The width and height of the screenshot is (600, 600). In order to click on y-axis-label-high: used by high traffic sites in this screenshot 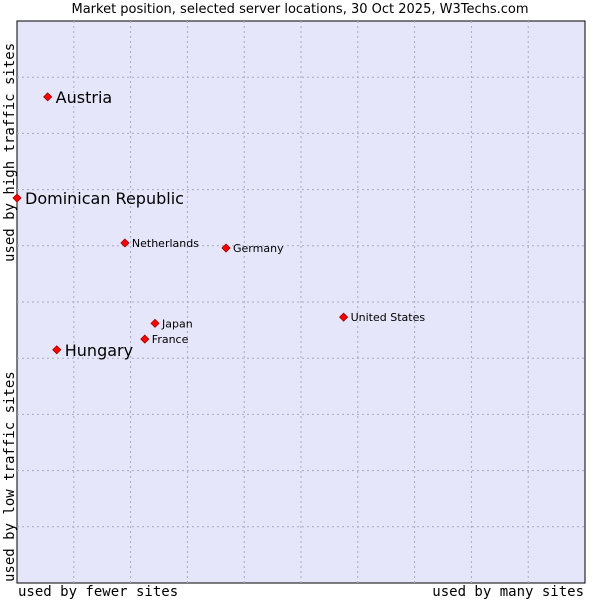, I will do `click(10, 152)`.